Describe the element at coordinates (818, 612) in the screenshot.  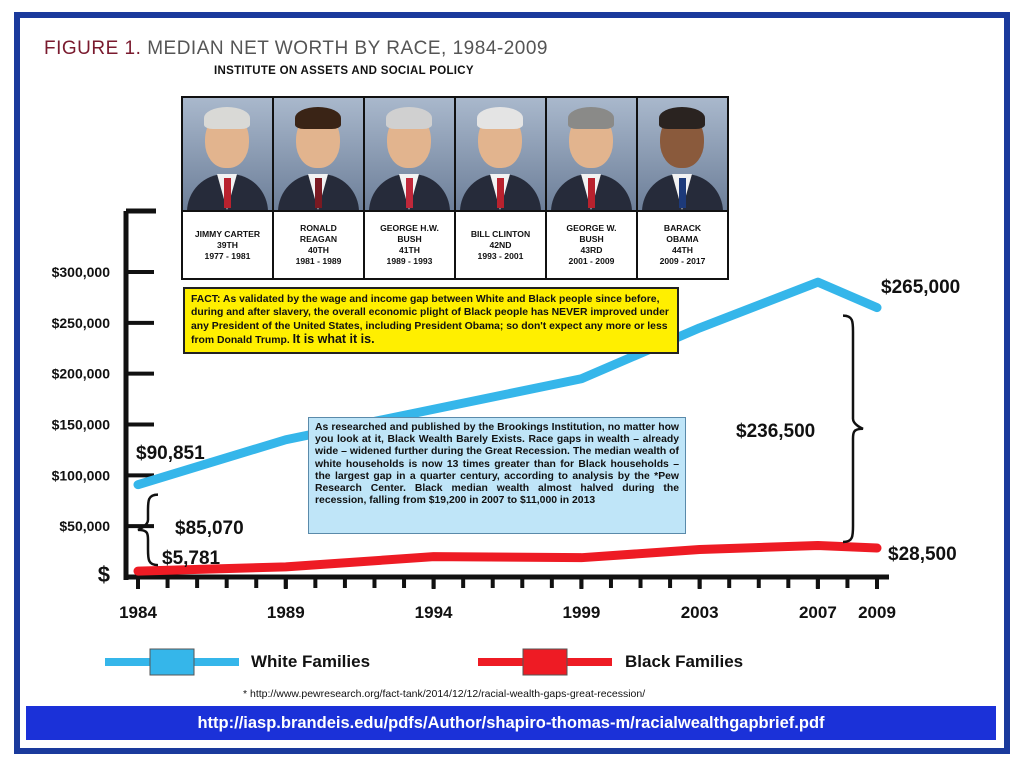
I see `x-tick-label: 2007` at that location.